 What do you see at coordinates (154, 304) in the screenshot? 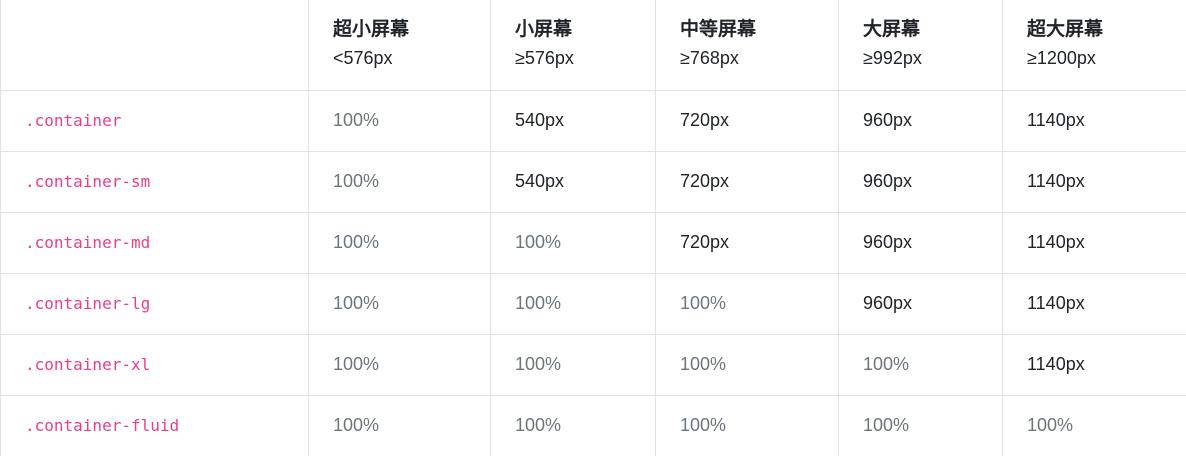
I see `row-class-cell: .container-lg` at bounding box center [154, 304].